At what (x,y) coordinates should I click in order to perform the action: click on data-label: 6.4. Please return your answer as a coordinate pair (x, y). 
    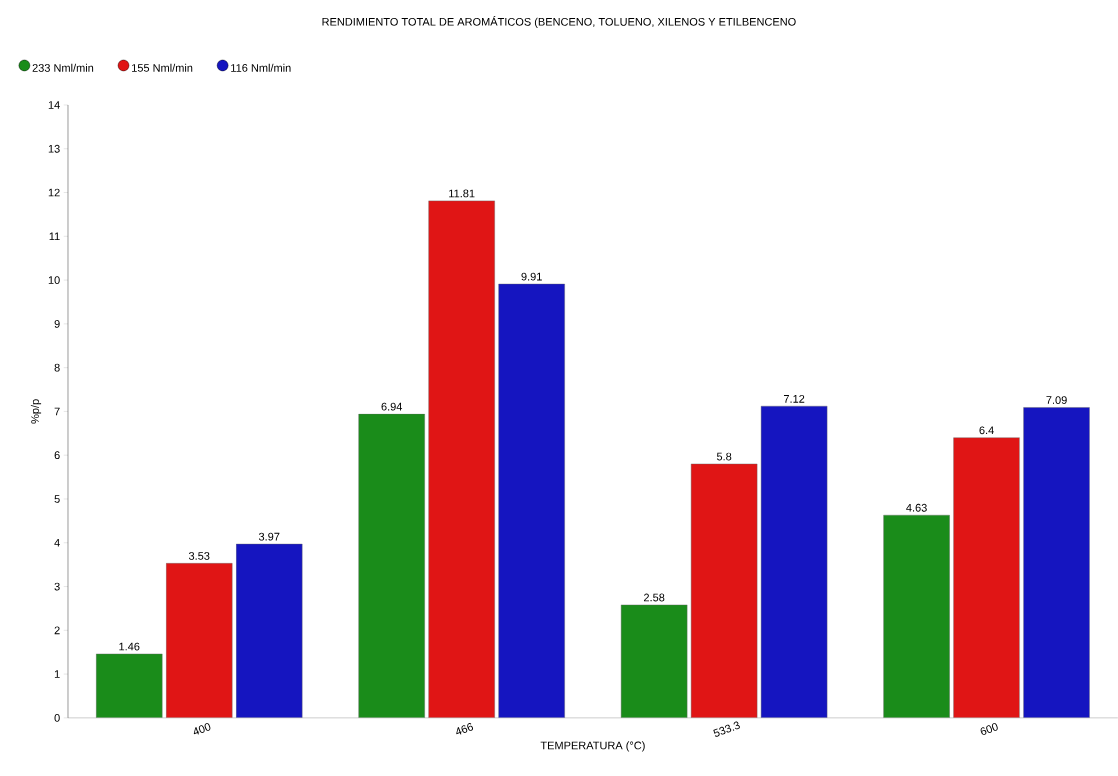
    Looking at the image, I should click on (986, 430).